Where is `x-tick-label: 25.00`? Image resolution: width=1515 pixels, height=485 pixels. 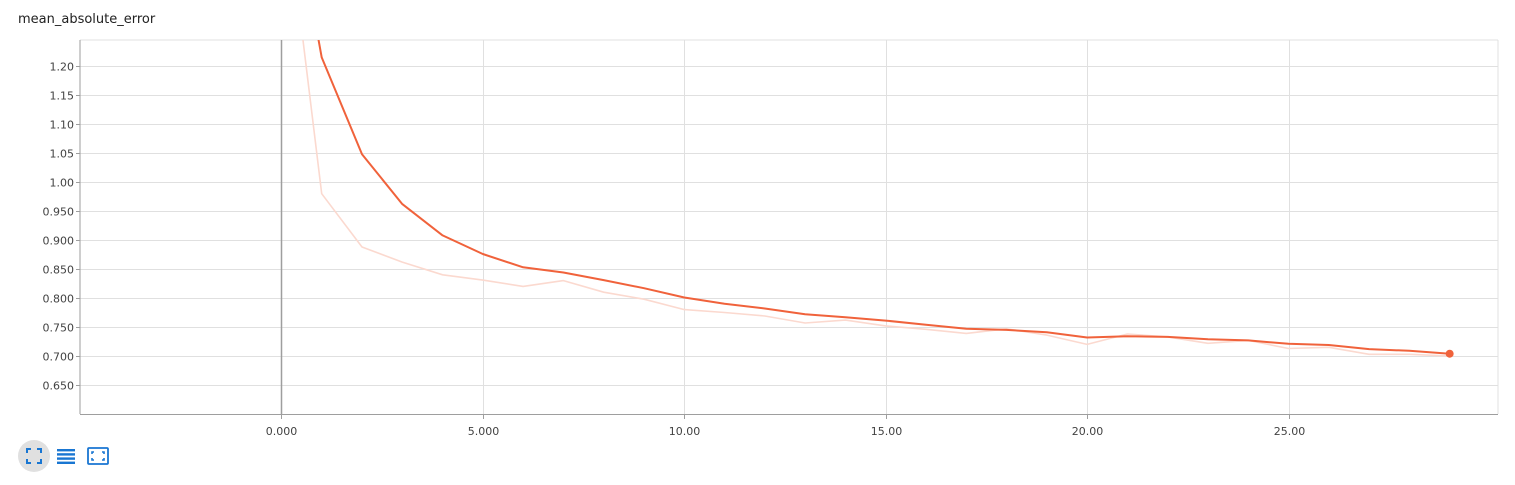 x-tick-label: 25.00 is located at coordinates (1290, 431).